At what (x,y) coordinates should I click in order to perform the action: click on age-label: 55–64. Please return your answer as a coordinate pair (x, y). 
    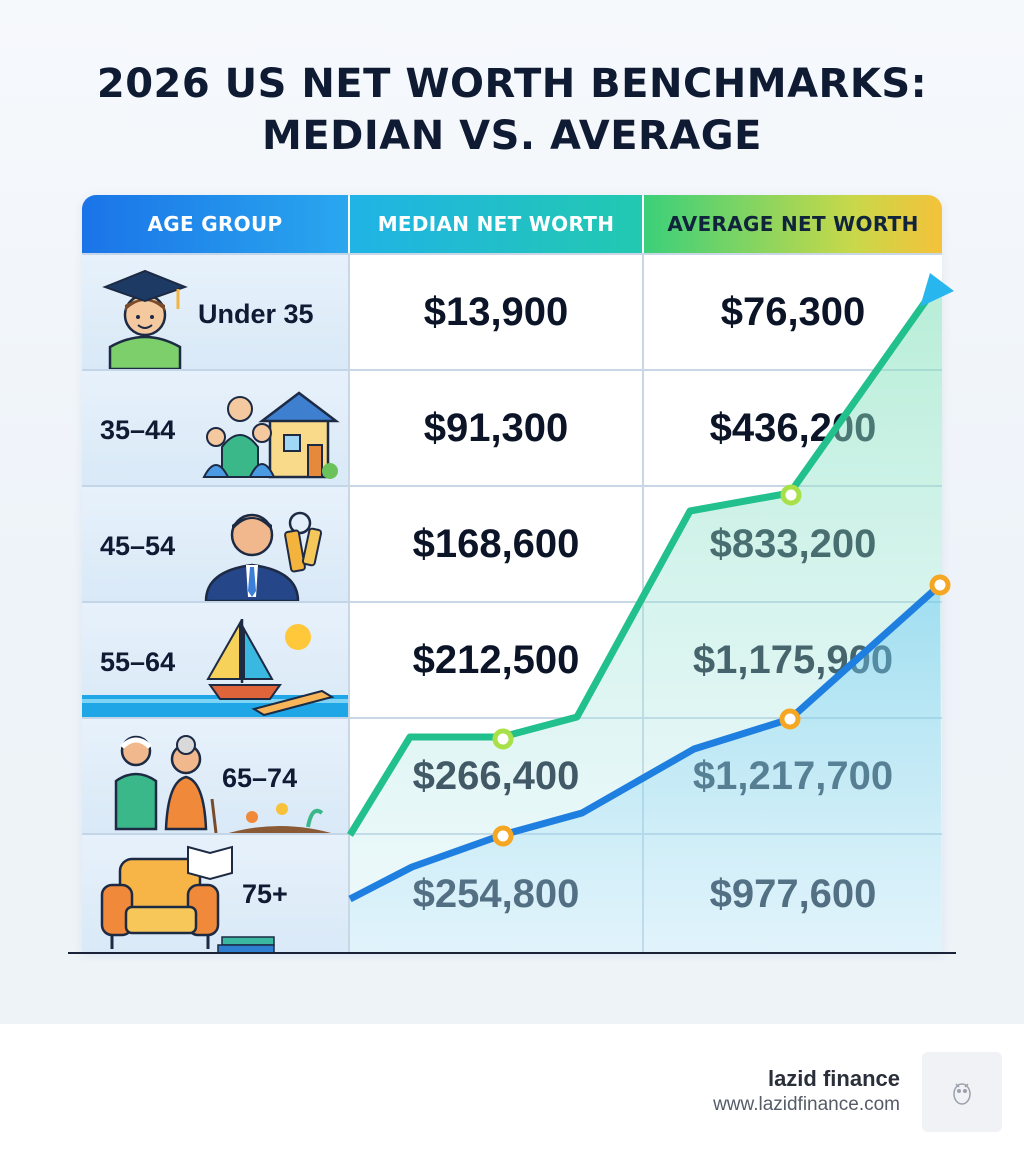
    Looking at the image, I should click on (138, 662).